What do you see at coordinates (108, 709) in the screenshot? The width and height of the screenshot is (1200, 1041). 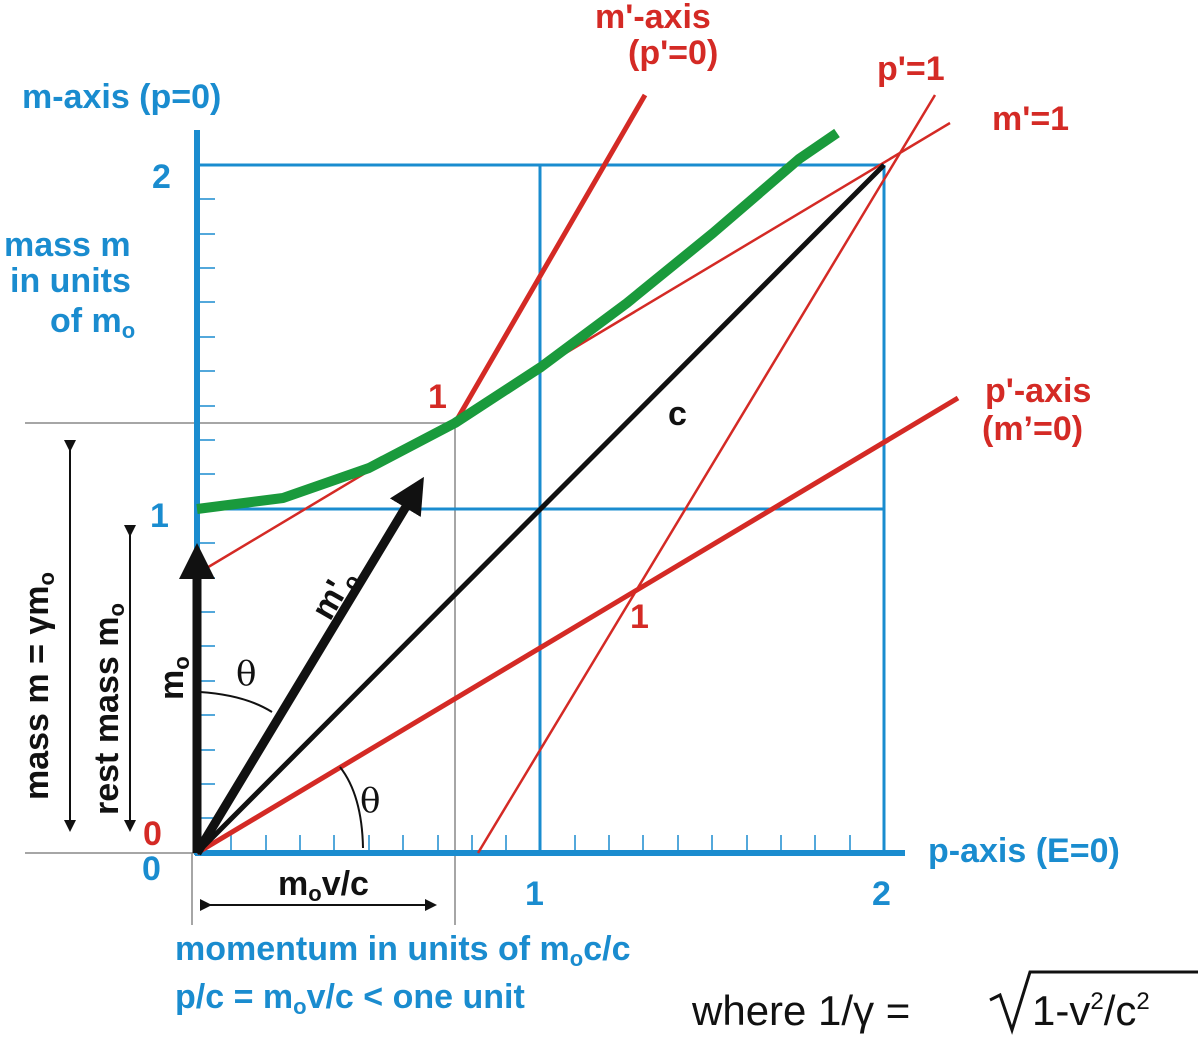 I see `rest-mass: rest mass mo` at bounding box center [108, 709].